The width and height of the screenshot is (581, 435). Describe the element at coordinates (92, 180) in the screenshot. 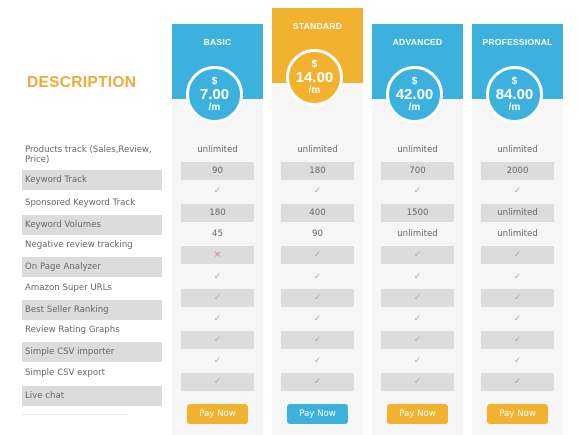

I see `feature-label: Keyword Track` at that location.